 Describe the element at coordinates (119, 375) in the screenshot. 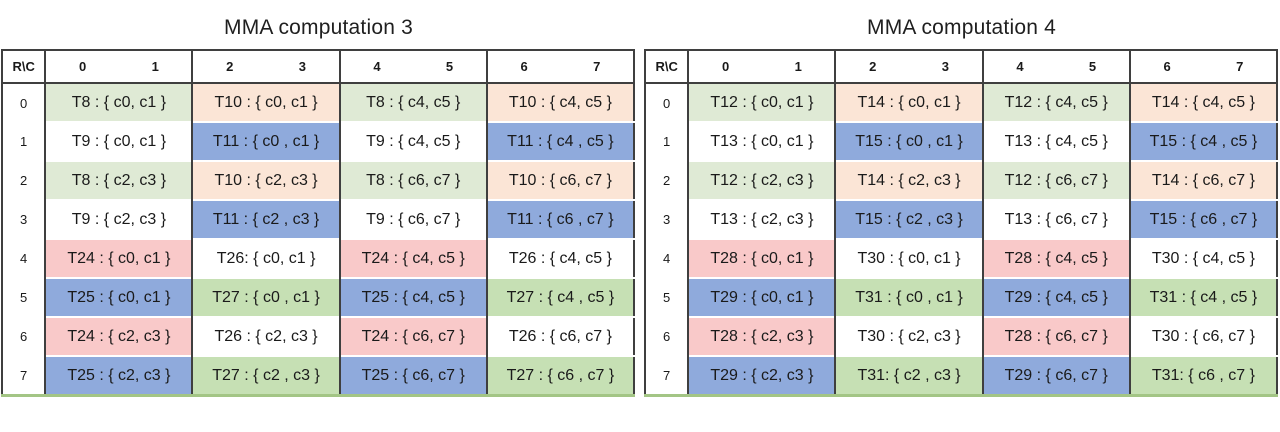

I see `matrix-cell: T25 : { c2, c3 }` at that location.